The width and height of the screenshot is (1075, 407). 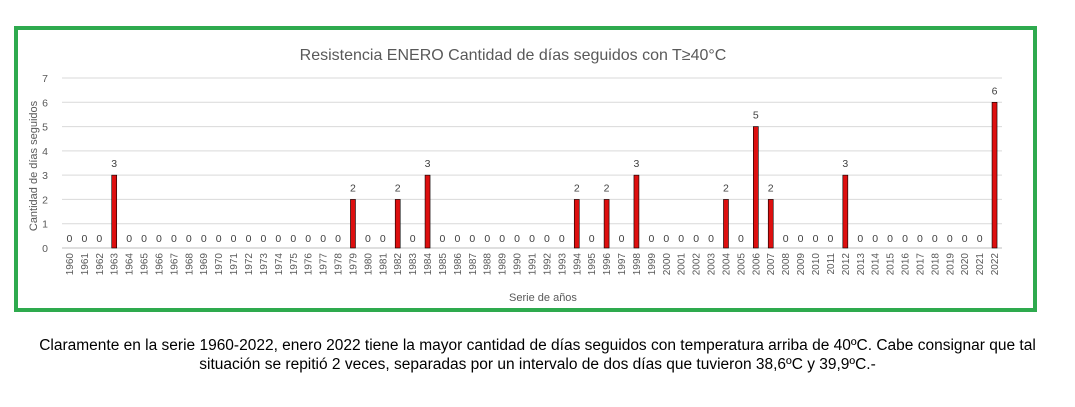 I want to click on x-tick-label: 1981, so click(x=383, y=264).